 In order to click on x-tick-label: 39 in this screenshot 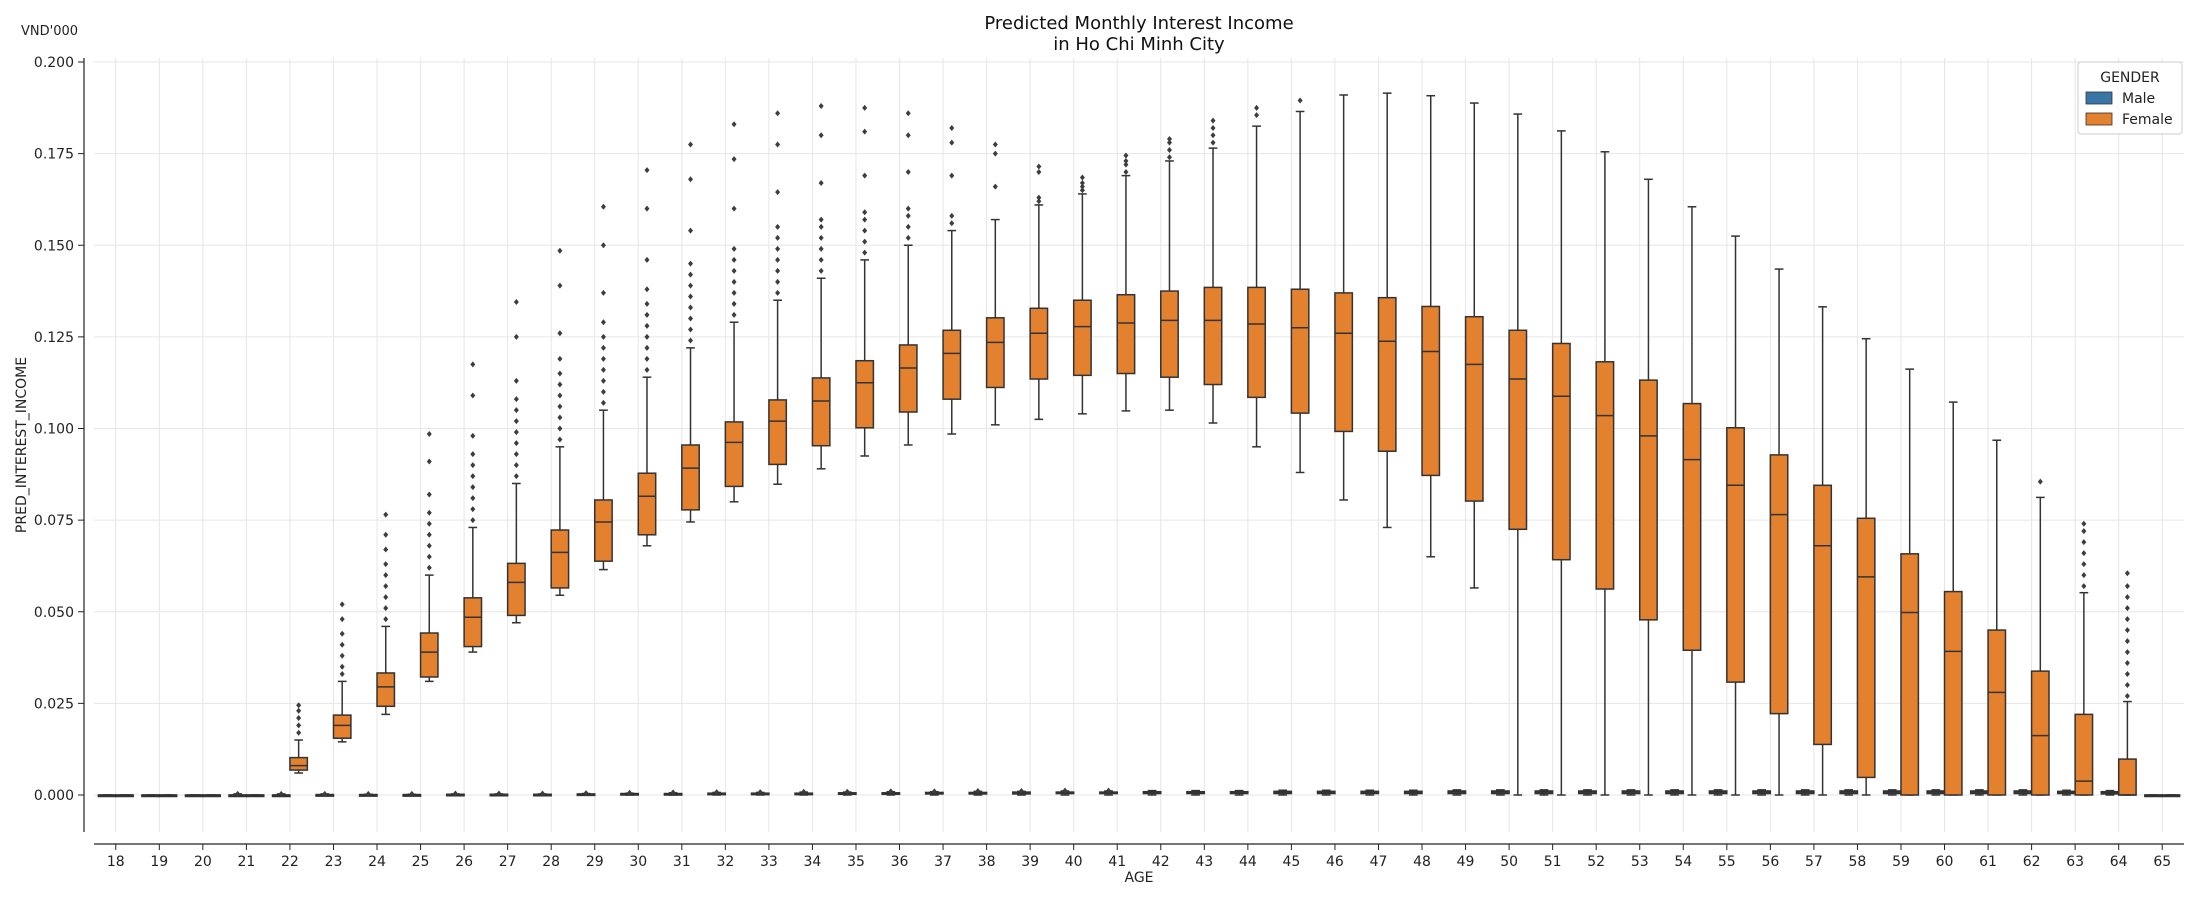, I will do `click(1030, 862)`.